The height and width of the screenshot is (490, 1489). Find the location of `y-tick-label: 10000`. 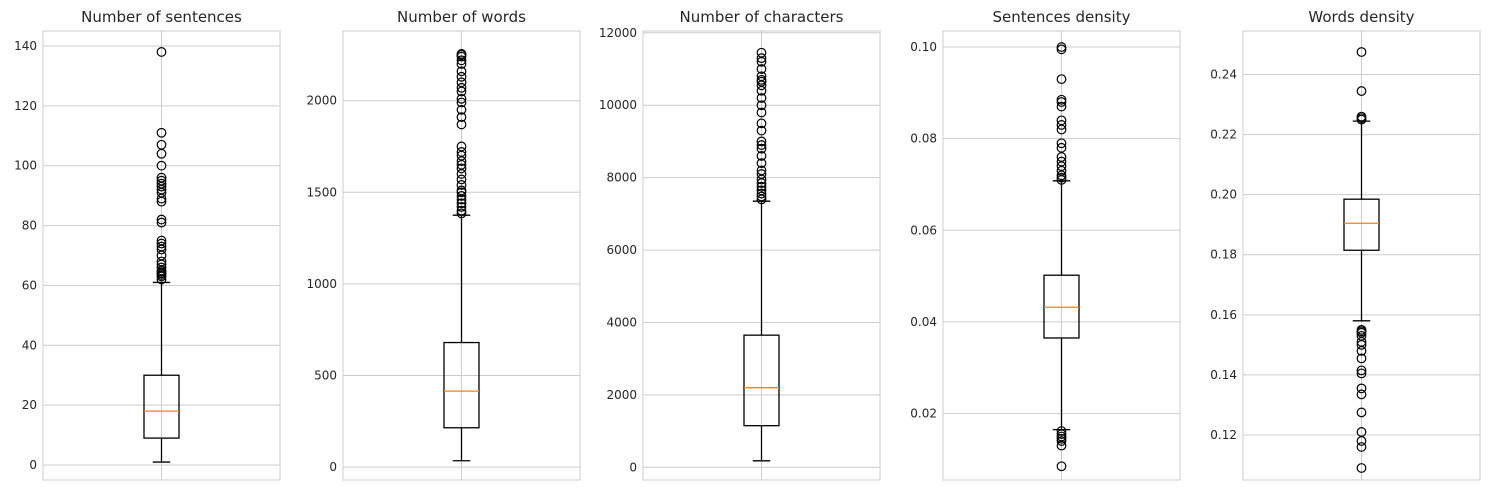

y-tick-label: 10000 is located at coordinates (618, 105).